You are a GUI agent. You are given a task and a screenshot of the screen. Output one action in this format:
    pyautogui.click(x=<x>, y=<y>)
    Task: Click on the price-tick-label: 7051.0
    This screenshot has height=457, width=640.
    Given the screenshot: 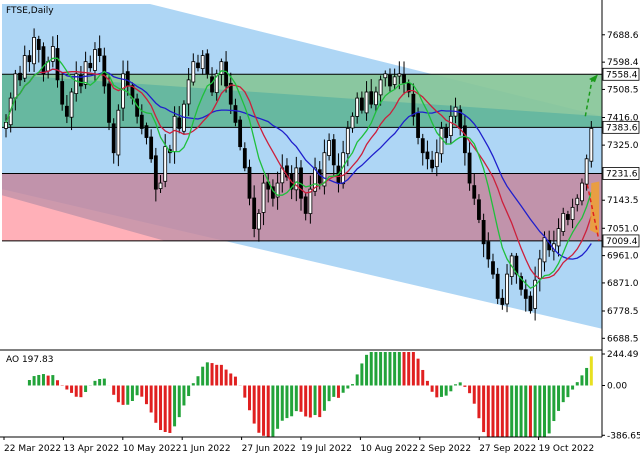 What is the action you would take?
    pyautogui.click(x=623, y=229)
    